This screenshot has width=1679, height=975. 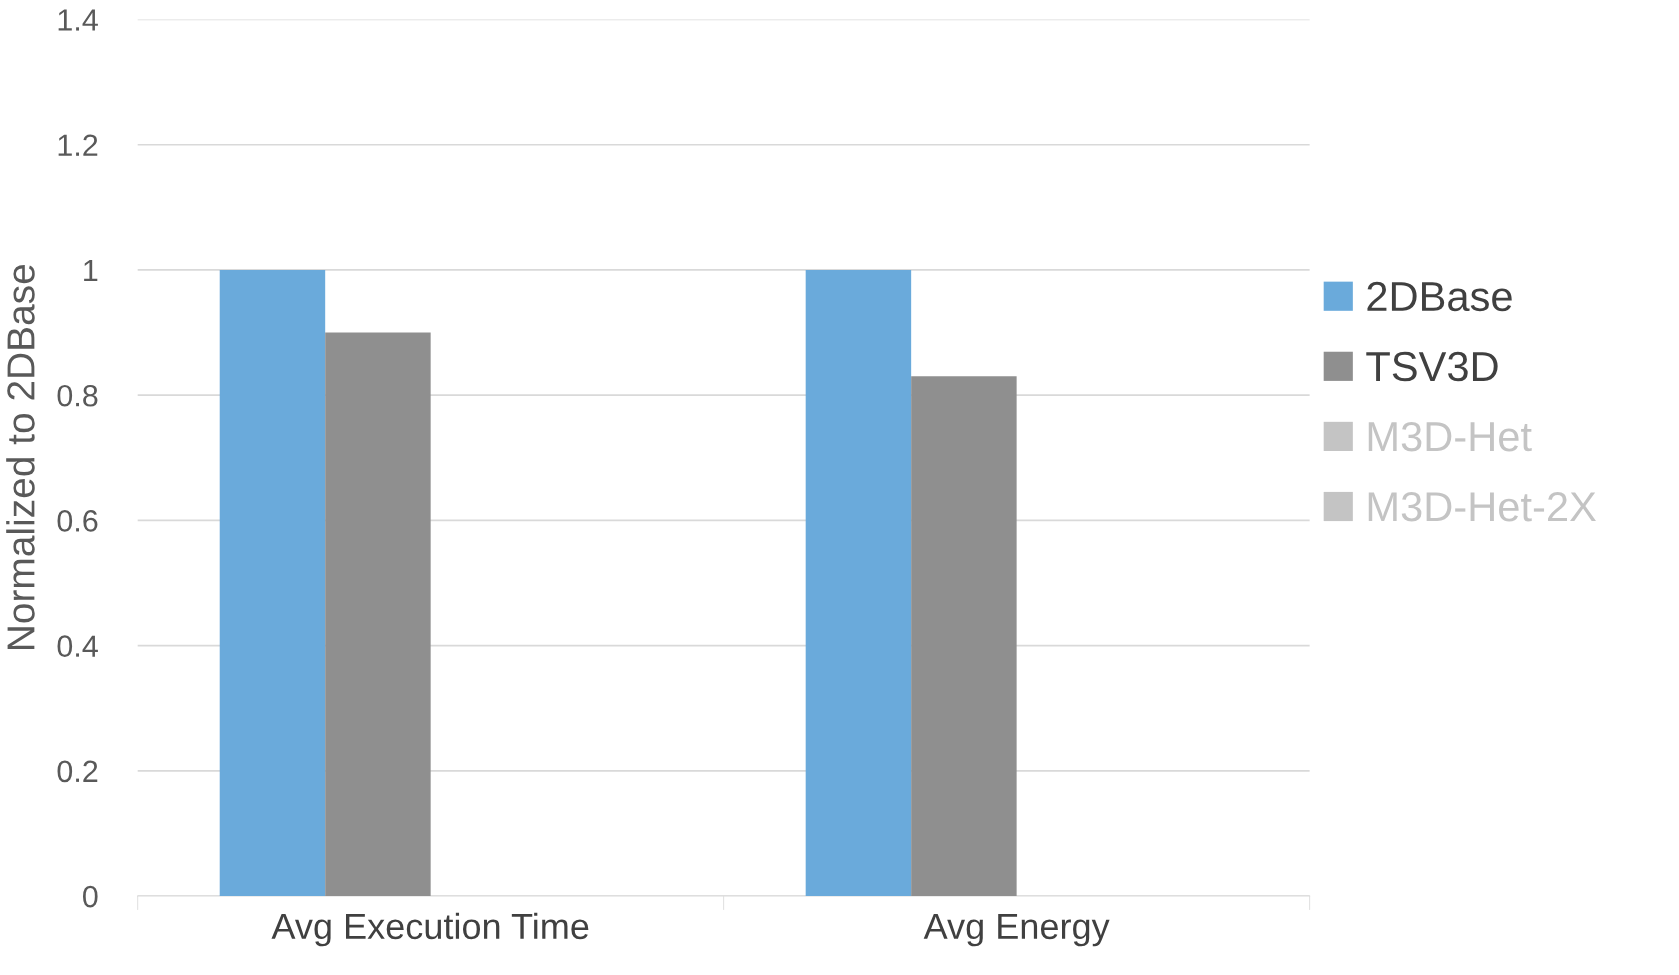 I want to click on legend-label: M3D-Het, so click(x=1450, y=436).